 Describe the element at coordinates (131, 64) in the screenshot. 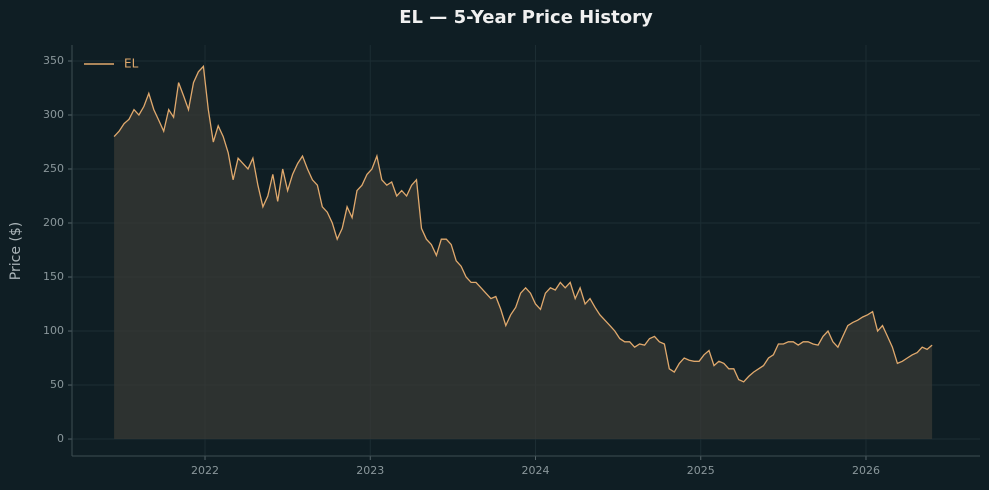

I see `legend-label: EL` at that location.